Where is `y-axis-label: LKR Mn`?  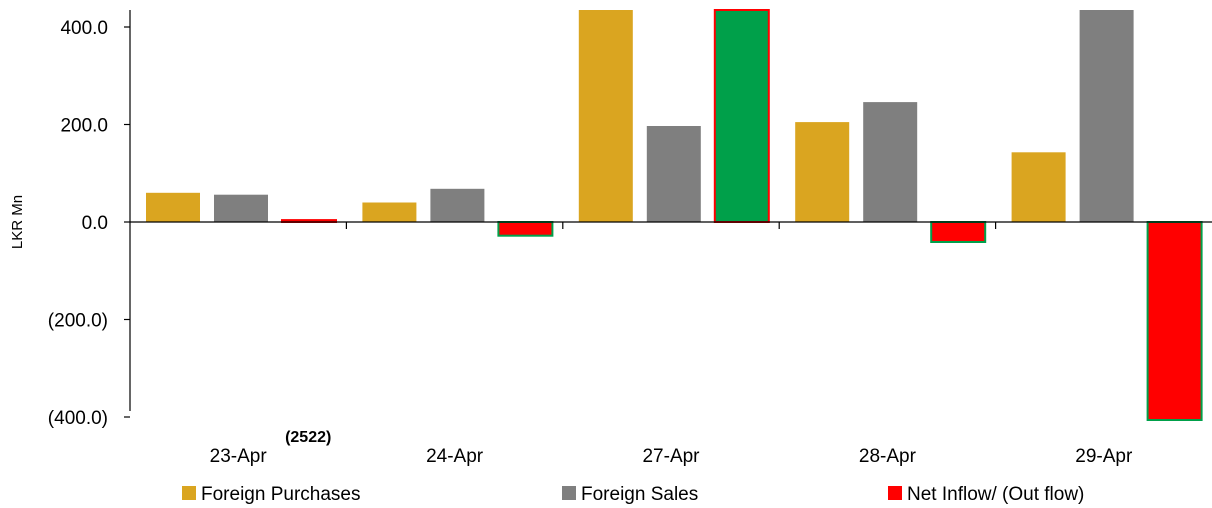
y-axis-label: LKR Mn is located at coordinates (17, 222).